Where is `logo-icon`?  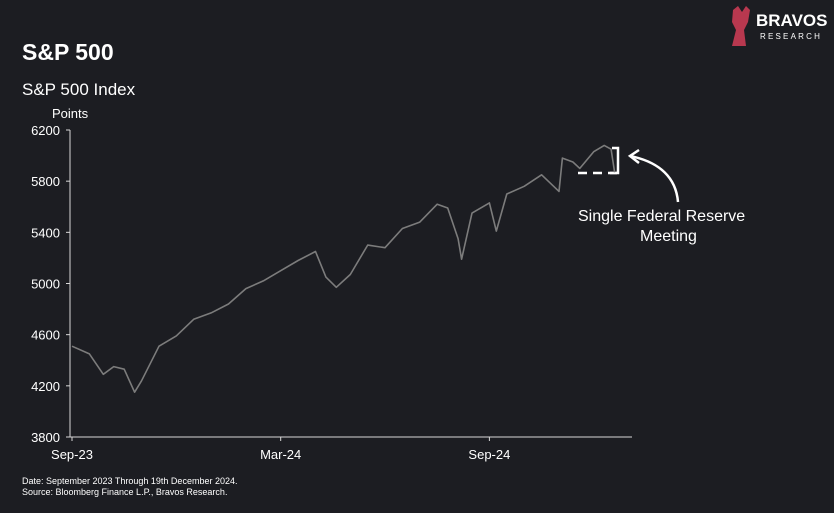 logo-icon is located at coordinates (741, 26).